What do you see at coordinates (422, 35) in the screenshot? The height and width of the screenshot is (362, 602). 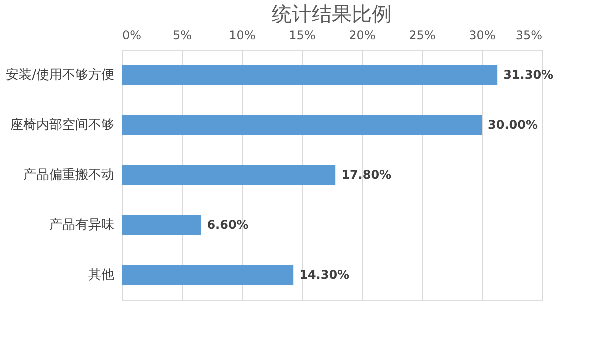 I see `x-tick-label: 25%` at bounding box center [422, 35].